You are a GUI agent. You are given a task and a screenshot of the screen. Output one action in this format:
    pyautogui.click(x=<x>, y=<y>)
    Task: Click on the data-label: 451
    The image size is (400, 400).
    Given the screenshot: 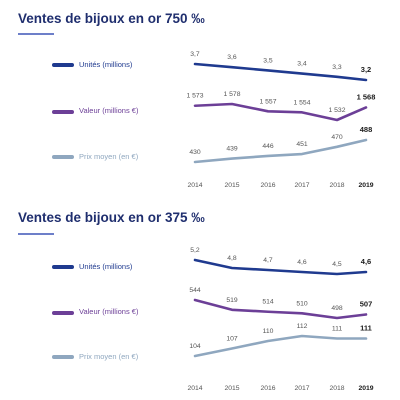 What is the action you would take?
    pyautogui.click(x=302, y=144)
    